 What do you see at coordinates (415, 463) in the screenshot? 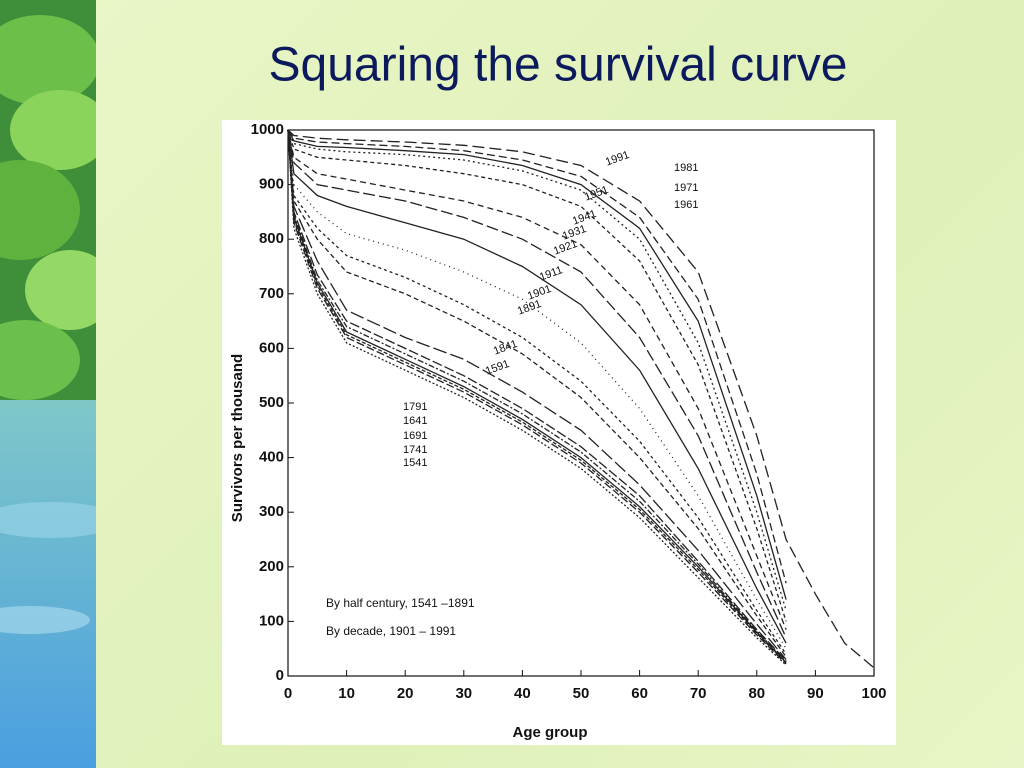
I see `series-label: 1541` at bounding box center [415, 463].